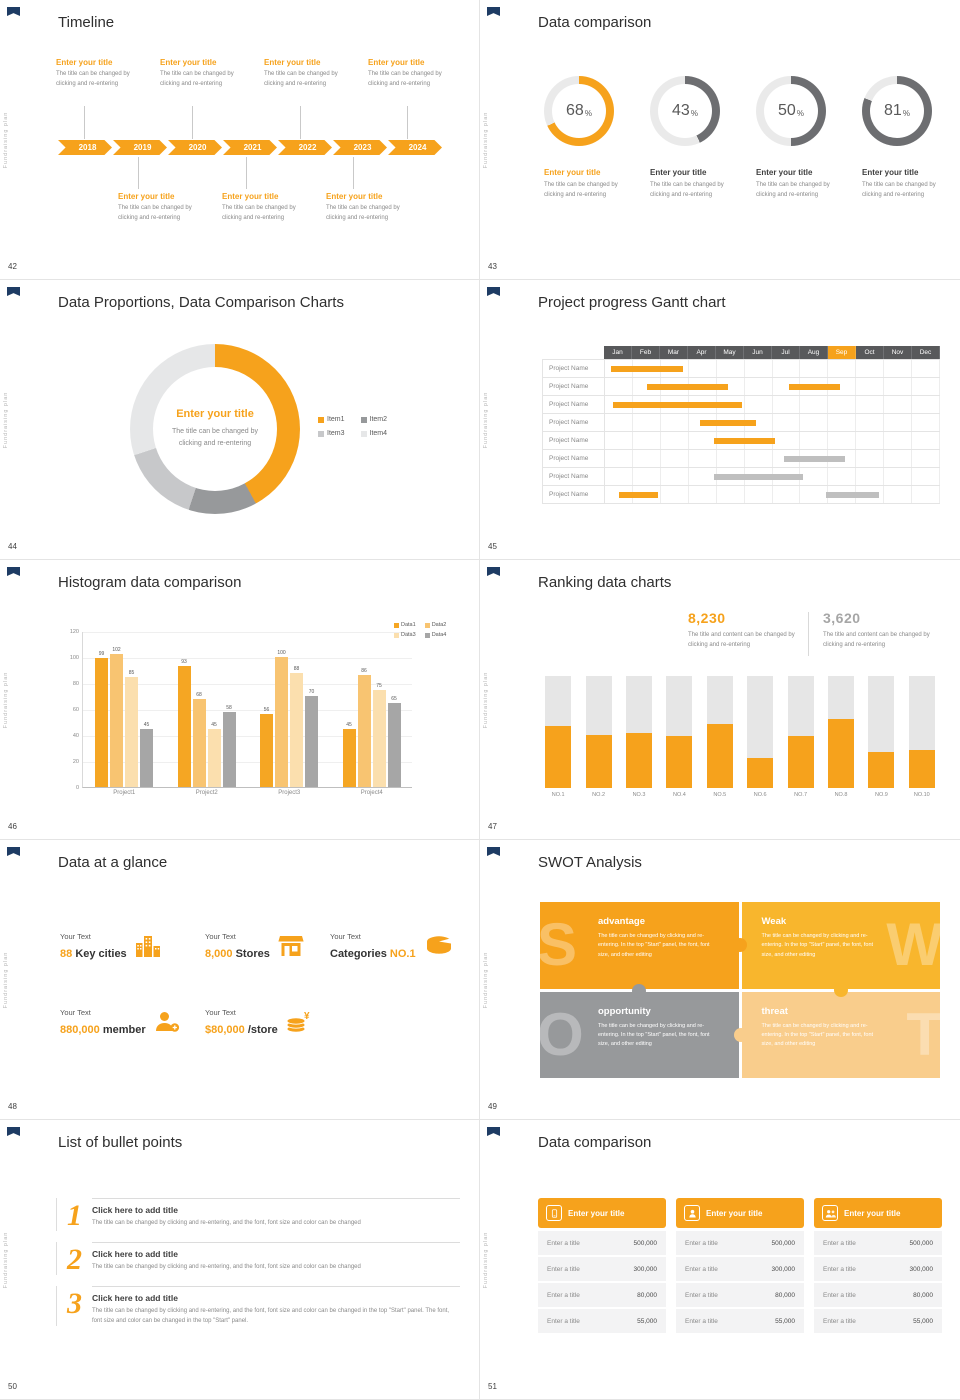 This screenshot has height=1400, width=960. I want to click on timeline-connector-line, so click(138, 173).